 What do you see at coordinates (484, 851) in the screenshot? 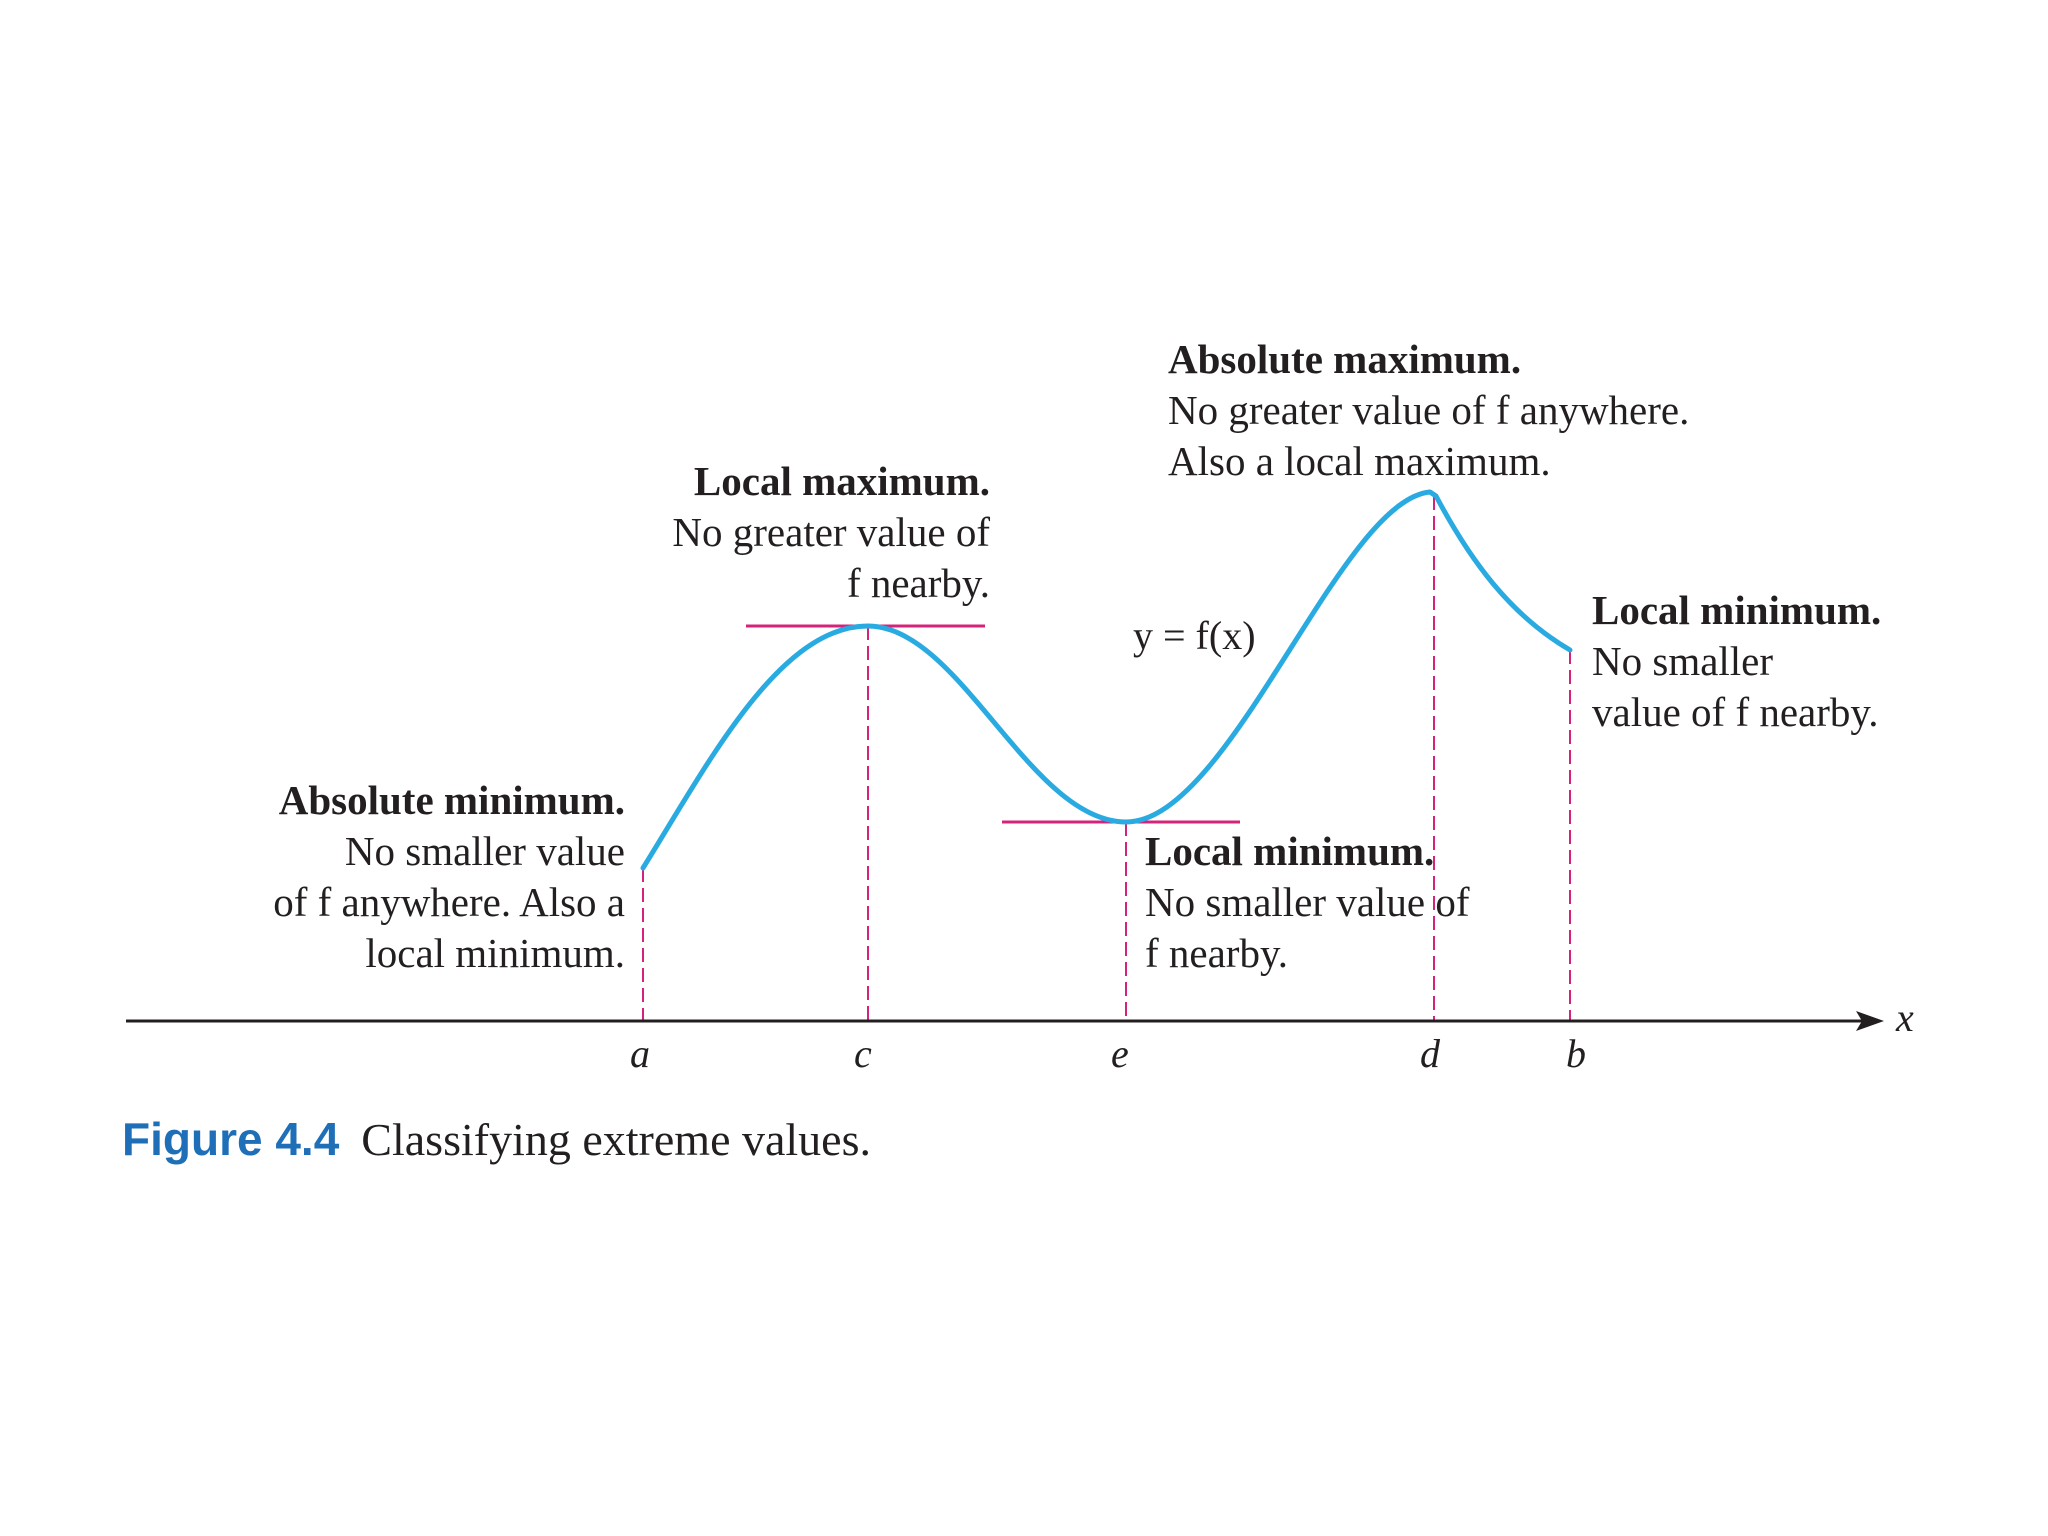
I see `annotation-line: No smaller value` at bounding box center [484, 851].